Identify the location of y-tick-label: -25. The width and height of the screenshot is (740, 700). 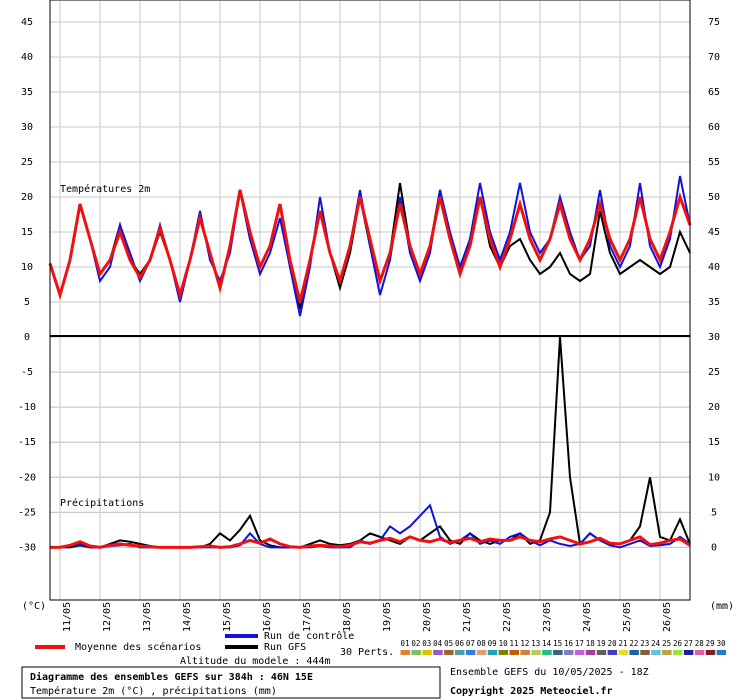
(27, 512).